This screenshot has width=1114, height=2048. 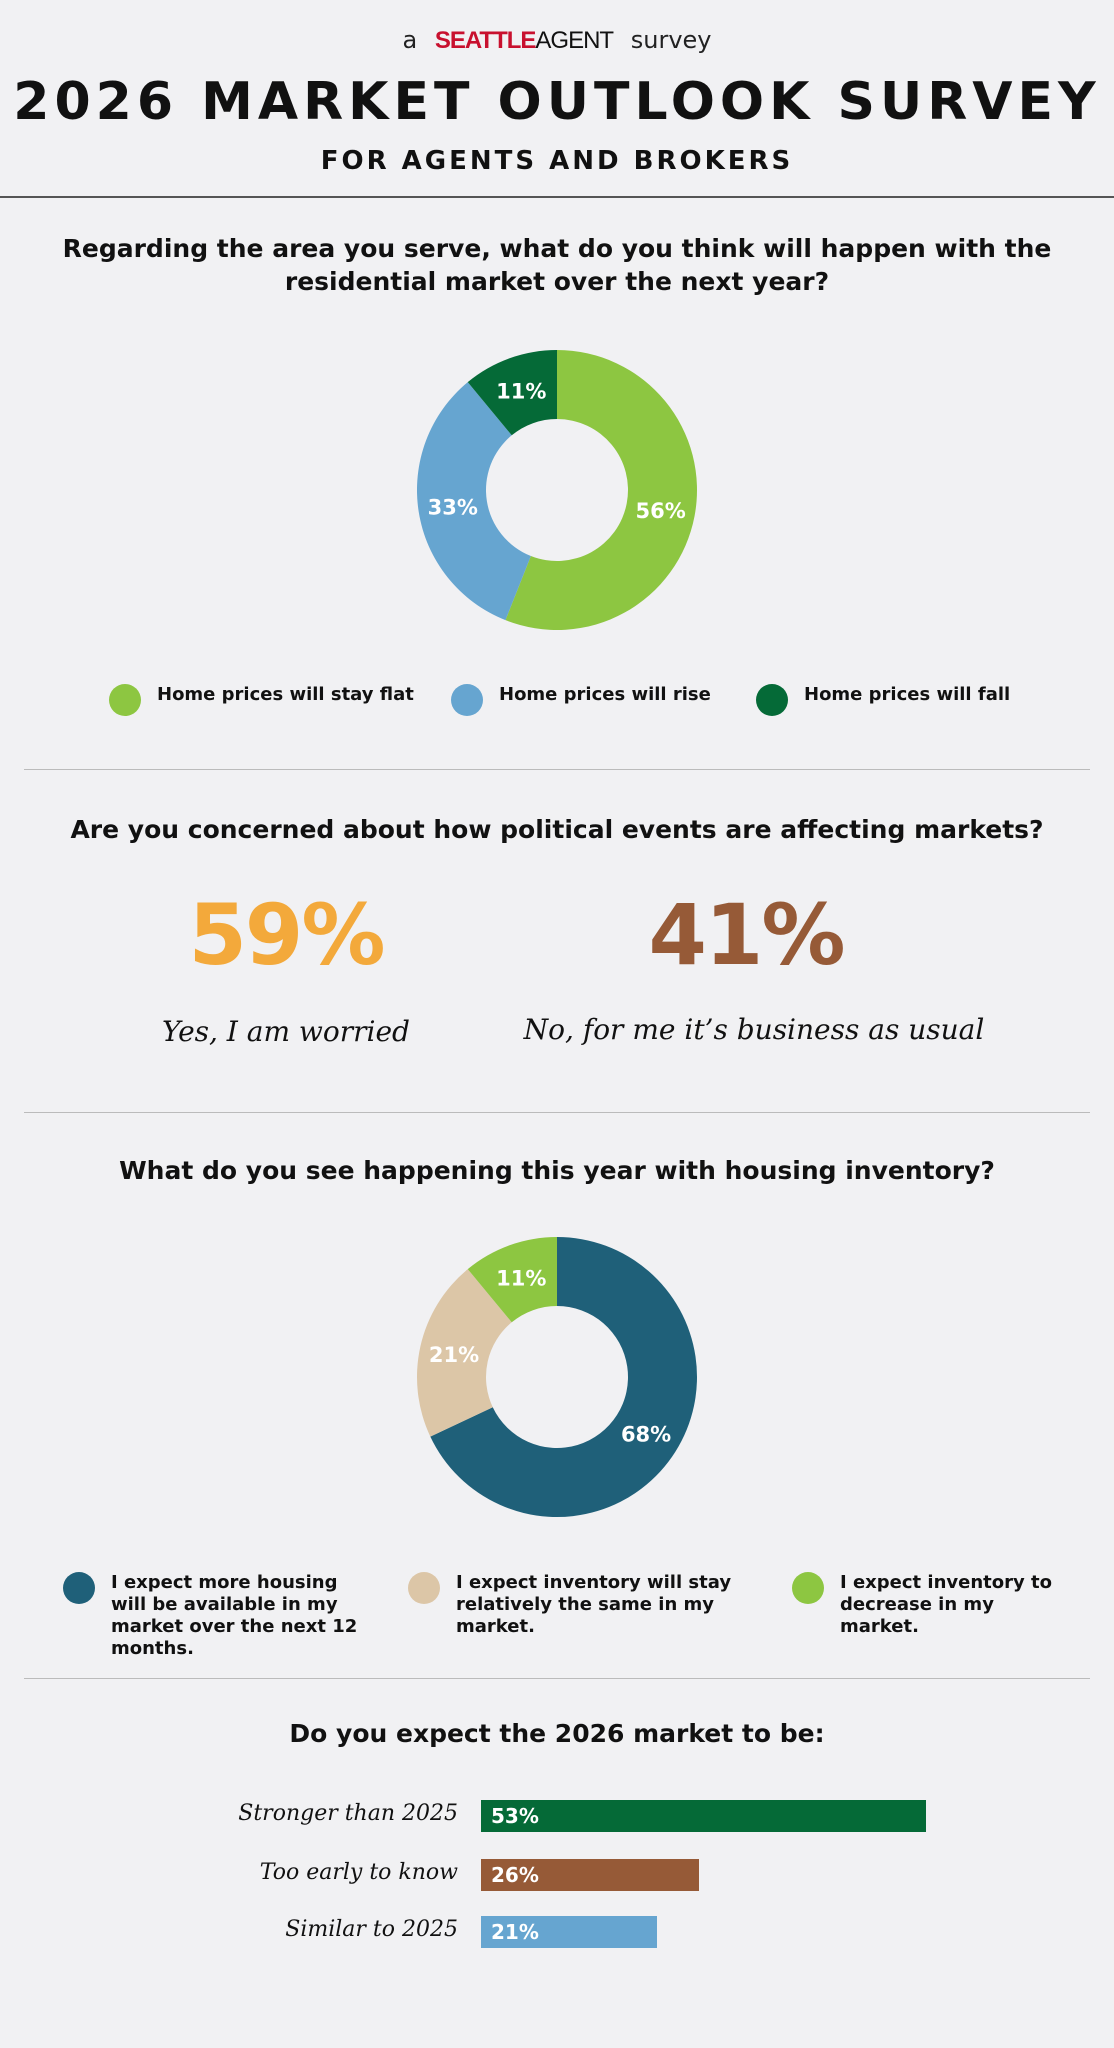 What do you see at coordinates (515, 1875) in the screenshot?
I see `bar-value-label: 26%` at bounding box center [515, 1875].